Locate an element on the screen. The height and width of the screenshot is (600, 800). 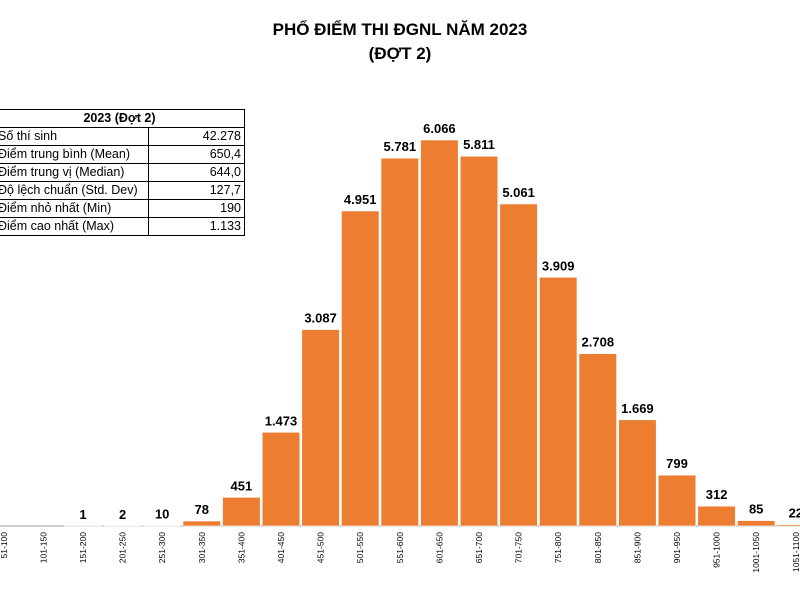
x-tick-label: 101-150 is located at coordinates (43, 547).